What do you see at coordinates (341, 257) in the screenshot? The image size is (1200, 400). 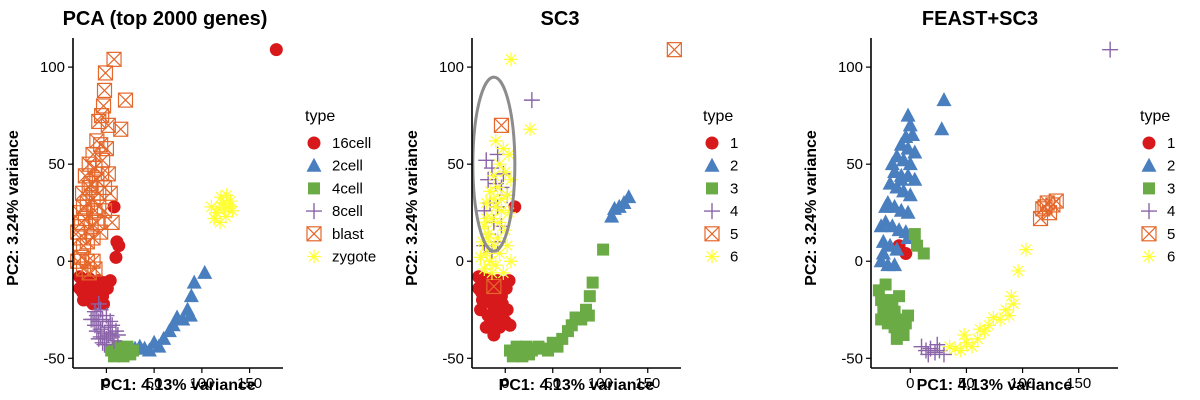 I see `legend-item: zygote` at bounding box center [341, 257].